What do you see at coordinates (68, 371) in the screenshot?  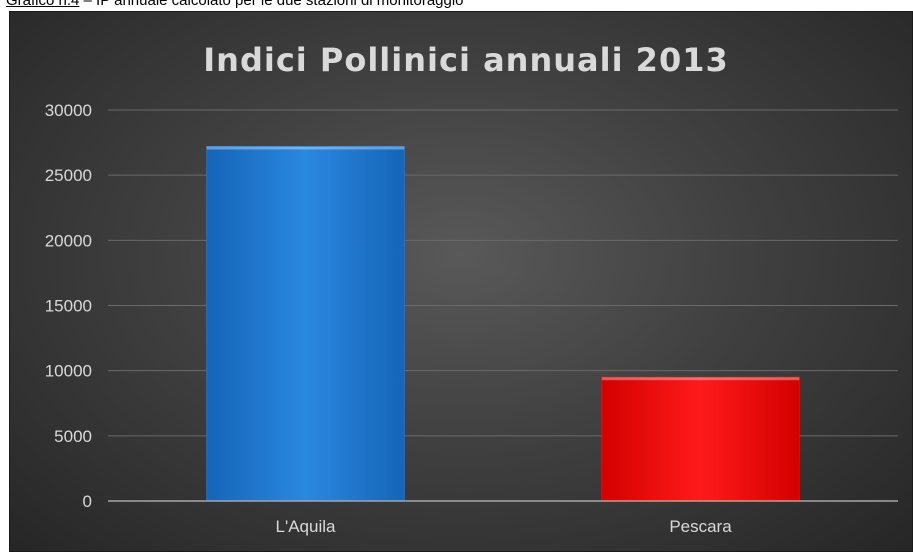 I see `y-tick-label: 10000` at bounding box center [68, 371].